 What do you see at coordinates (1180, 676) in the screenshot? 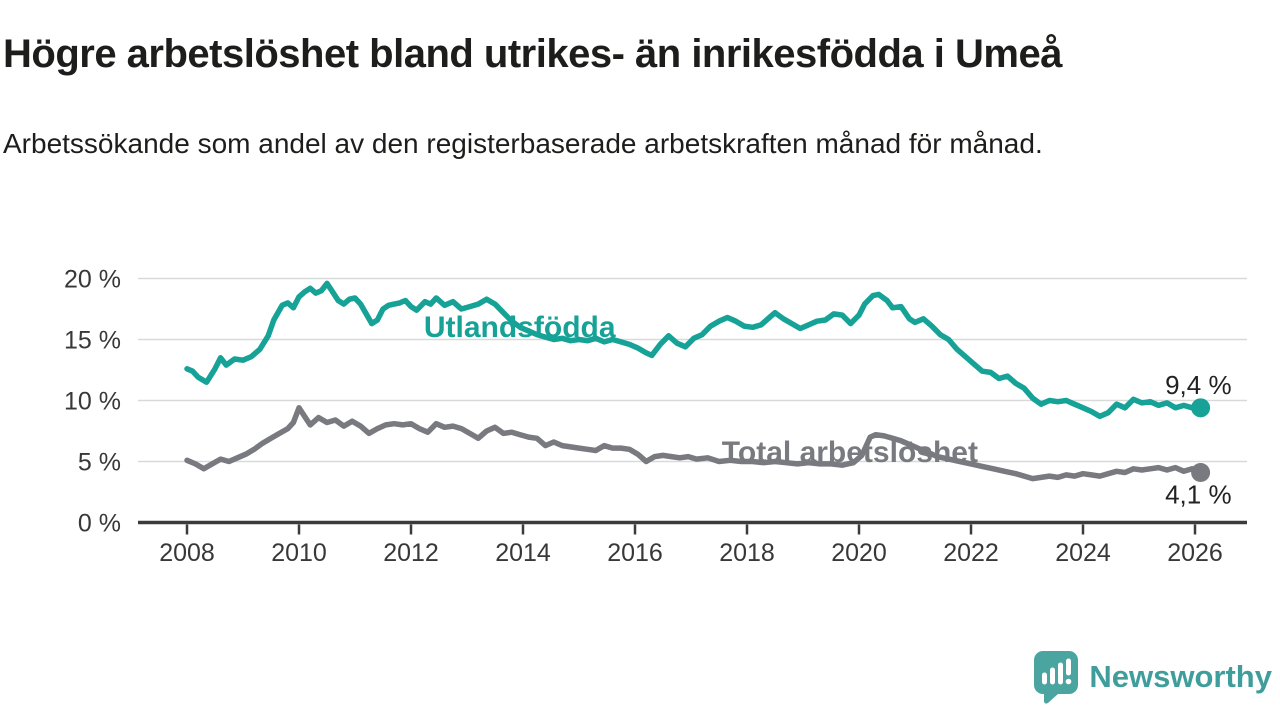
I see `logo-text: Newsworthy` at bounding box center [1180, 676].